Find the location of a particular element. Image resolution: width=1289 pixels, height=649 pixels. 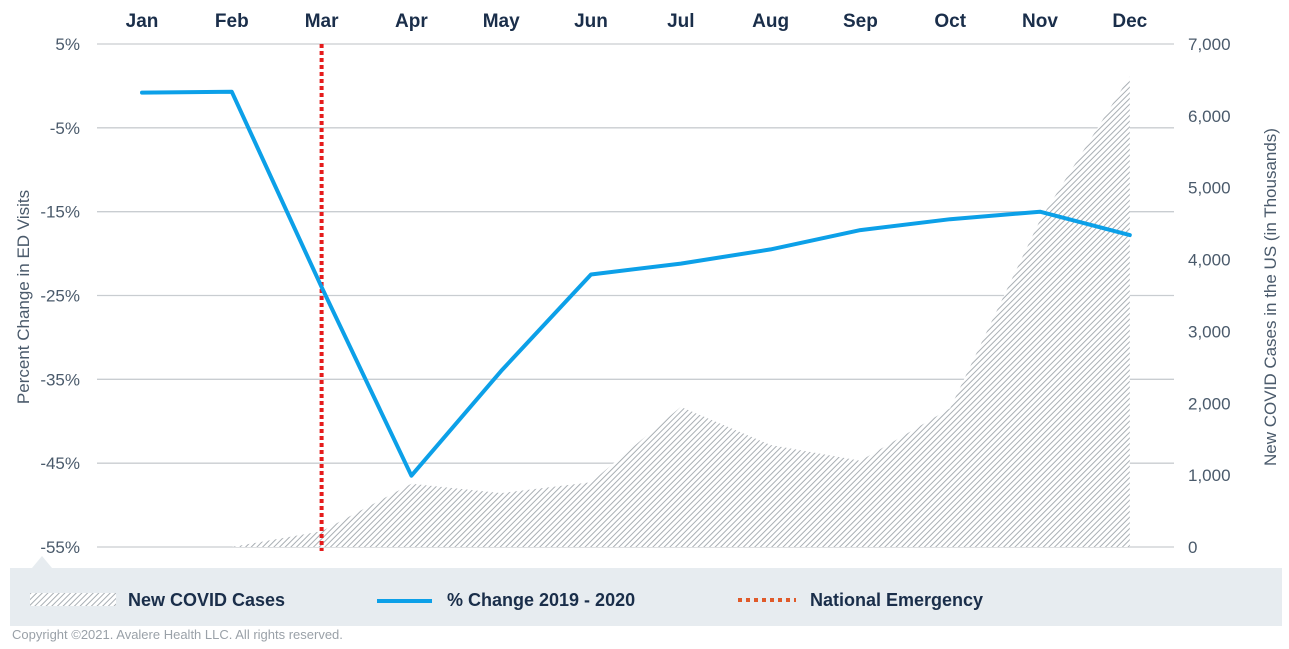

legend-label-pct-change: % Change 2019 - 2020 is located at coordinates (541, 600).